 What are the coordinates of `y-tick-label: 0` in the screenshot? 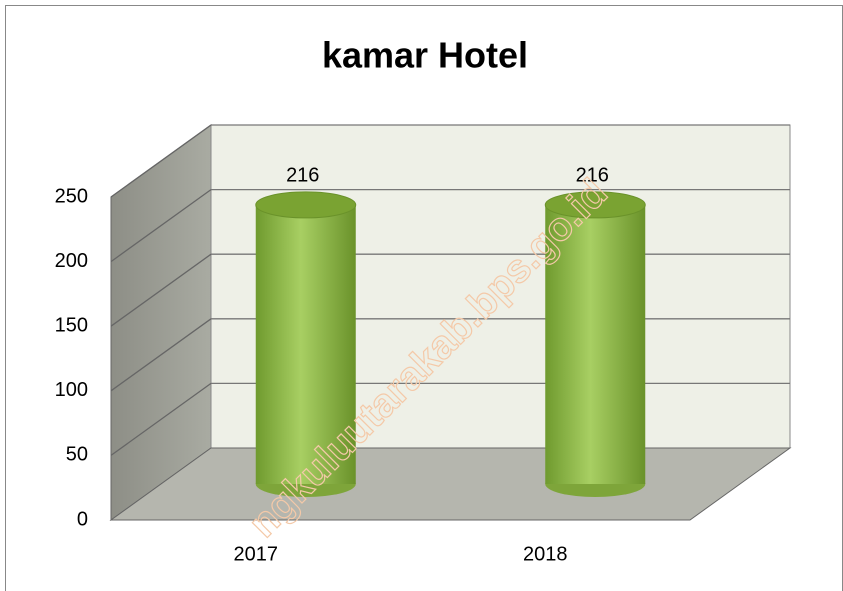 It's located at (82, 519).